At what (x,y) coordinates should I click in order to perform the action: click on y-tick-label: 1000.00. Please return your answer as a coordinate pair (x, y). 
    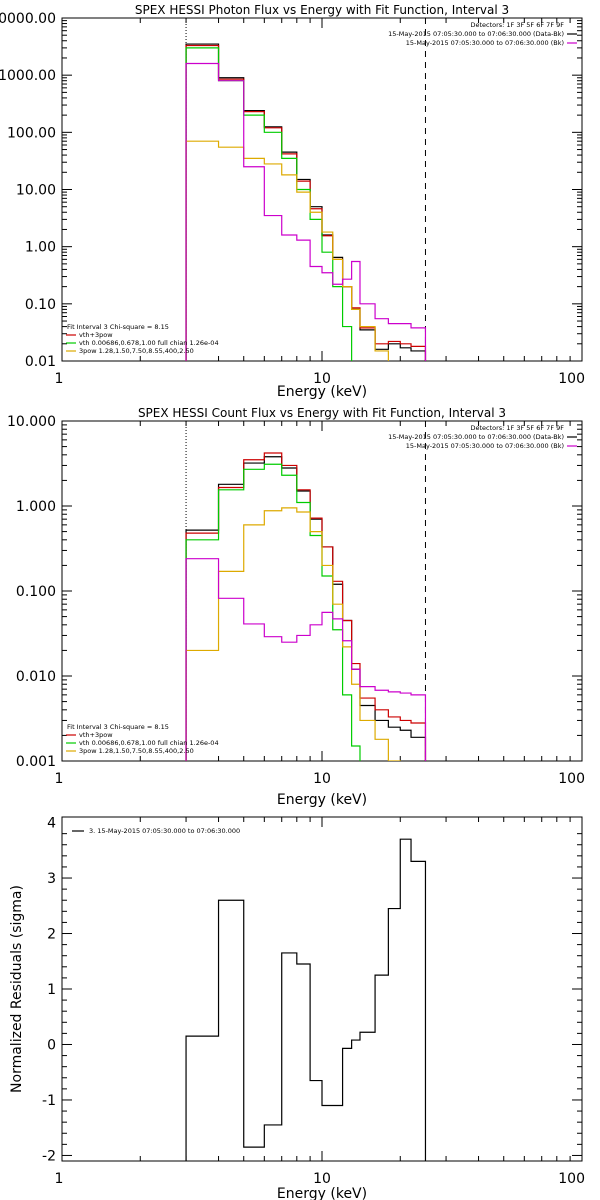
    Looking at the image, I should click on (28, 76).